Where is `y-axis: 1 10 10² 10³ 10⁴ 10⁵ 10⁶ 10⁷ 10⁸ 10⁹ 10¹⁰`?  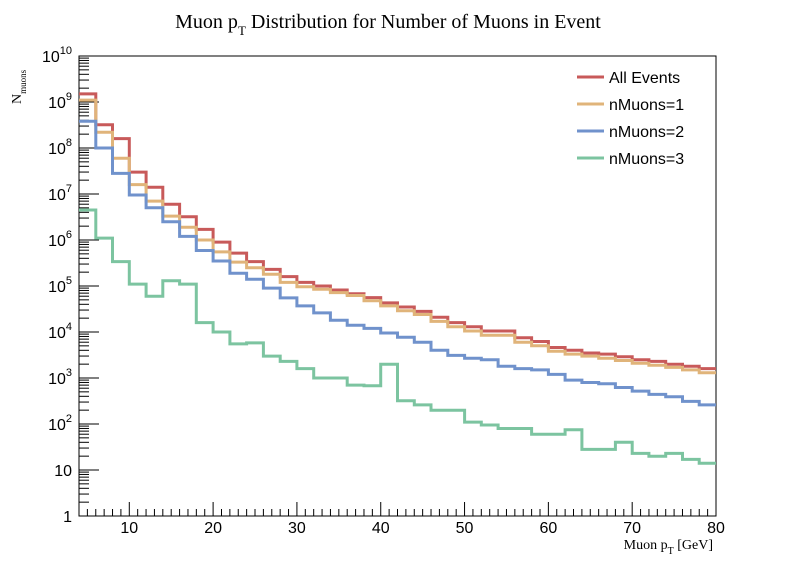 y-axis: 1 10 10² 10³ 10⁴ 10⁵ 10⁶ 10⁷ 10⁸ 10⁹ 10¹⁰ is located at coordinates (70, 285).